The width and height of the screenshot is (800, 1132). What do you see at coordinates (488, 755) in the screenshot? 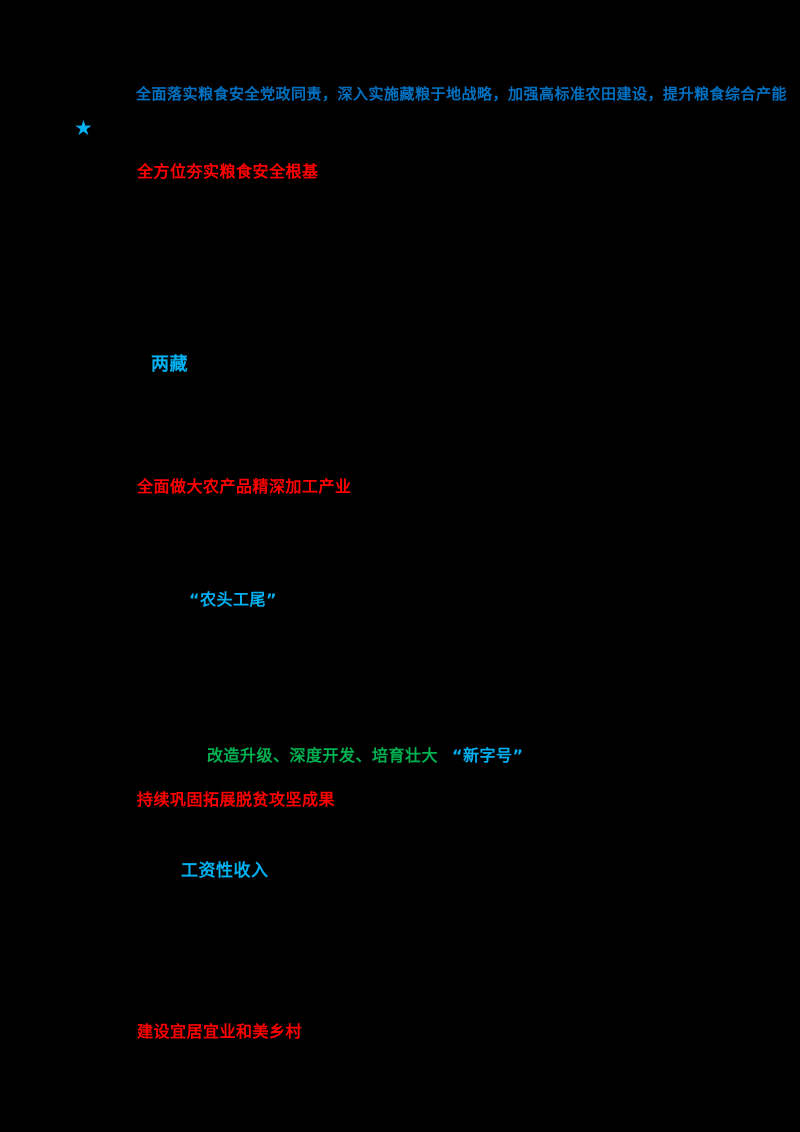
I see `quoted-term-2: “新字号”` at bounding box center [488, 755].